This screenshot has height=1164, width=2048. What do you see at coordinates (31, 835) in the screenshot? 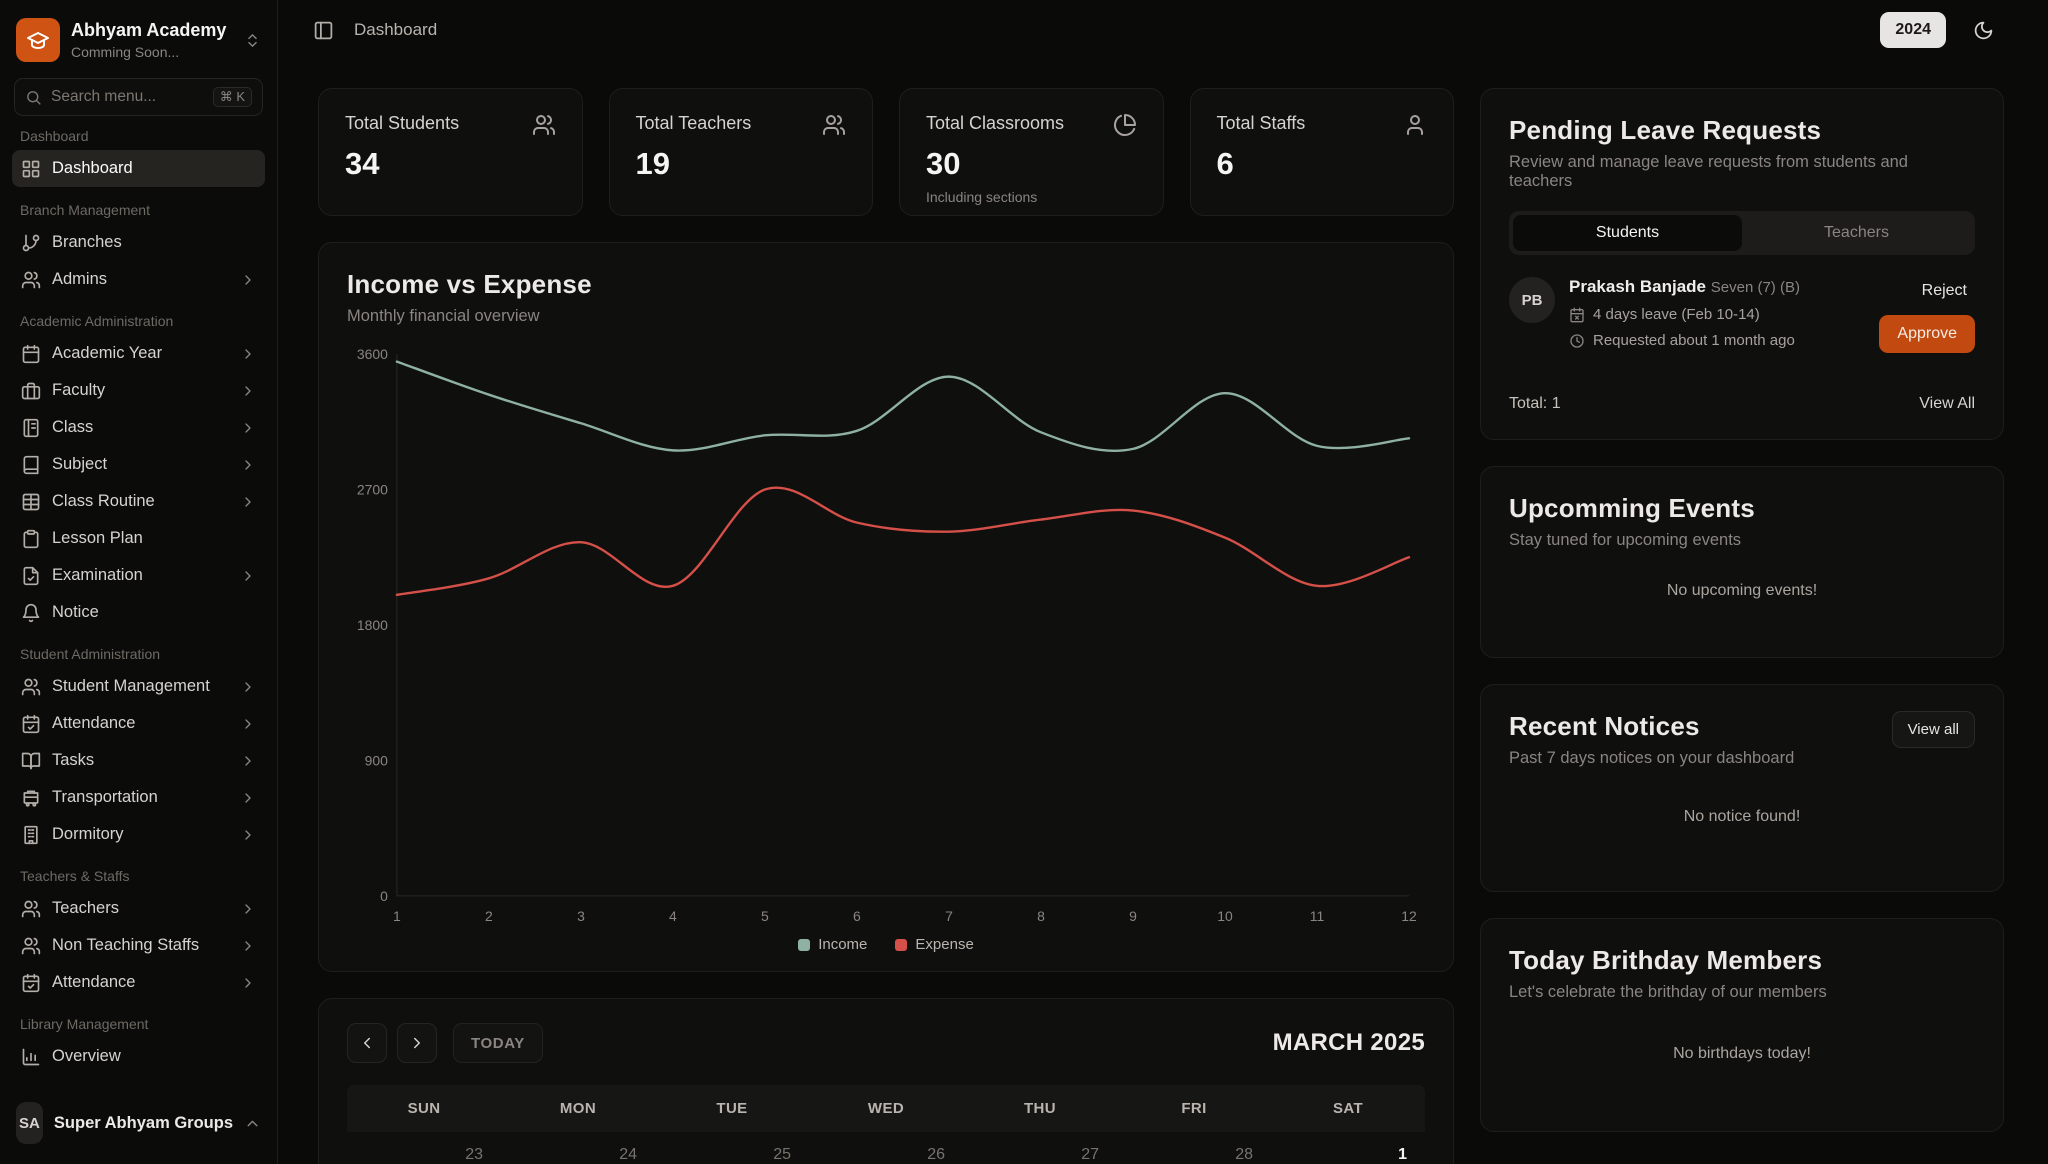
I see `building-icon` at bounding box center [31, 835].